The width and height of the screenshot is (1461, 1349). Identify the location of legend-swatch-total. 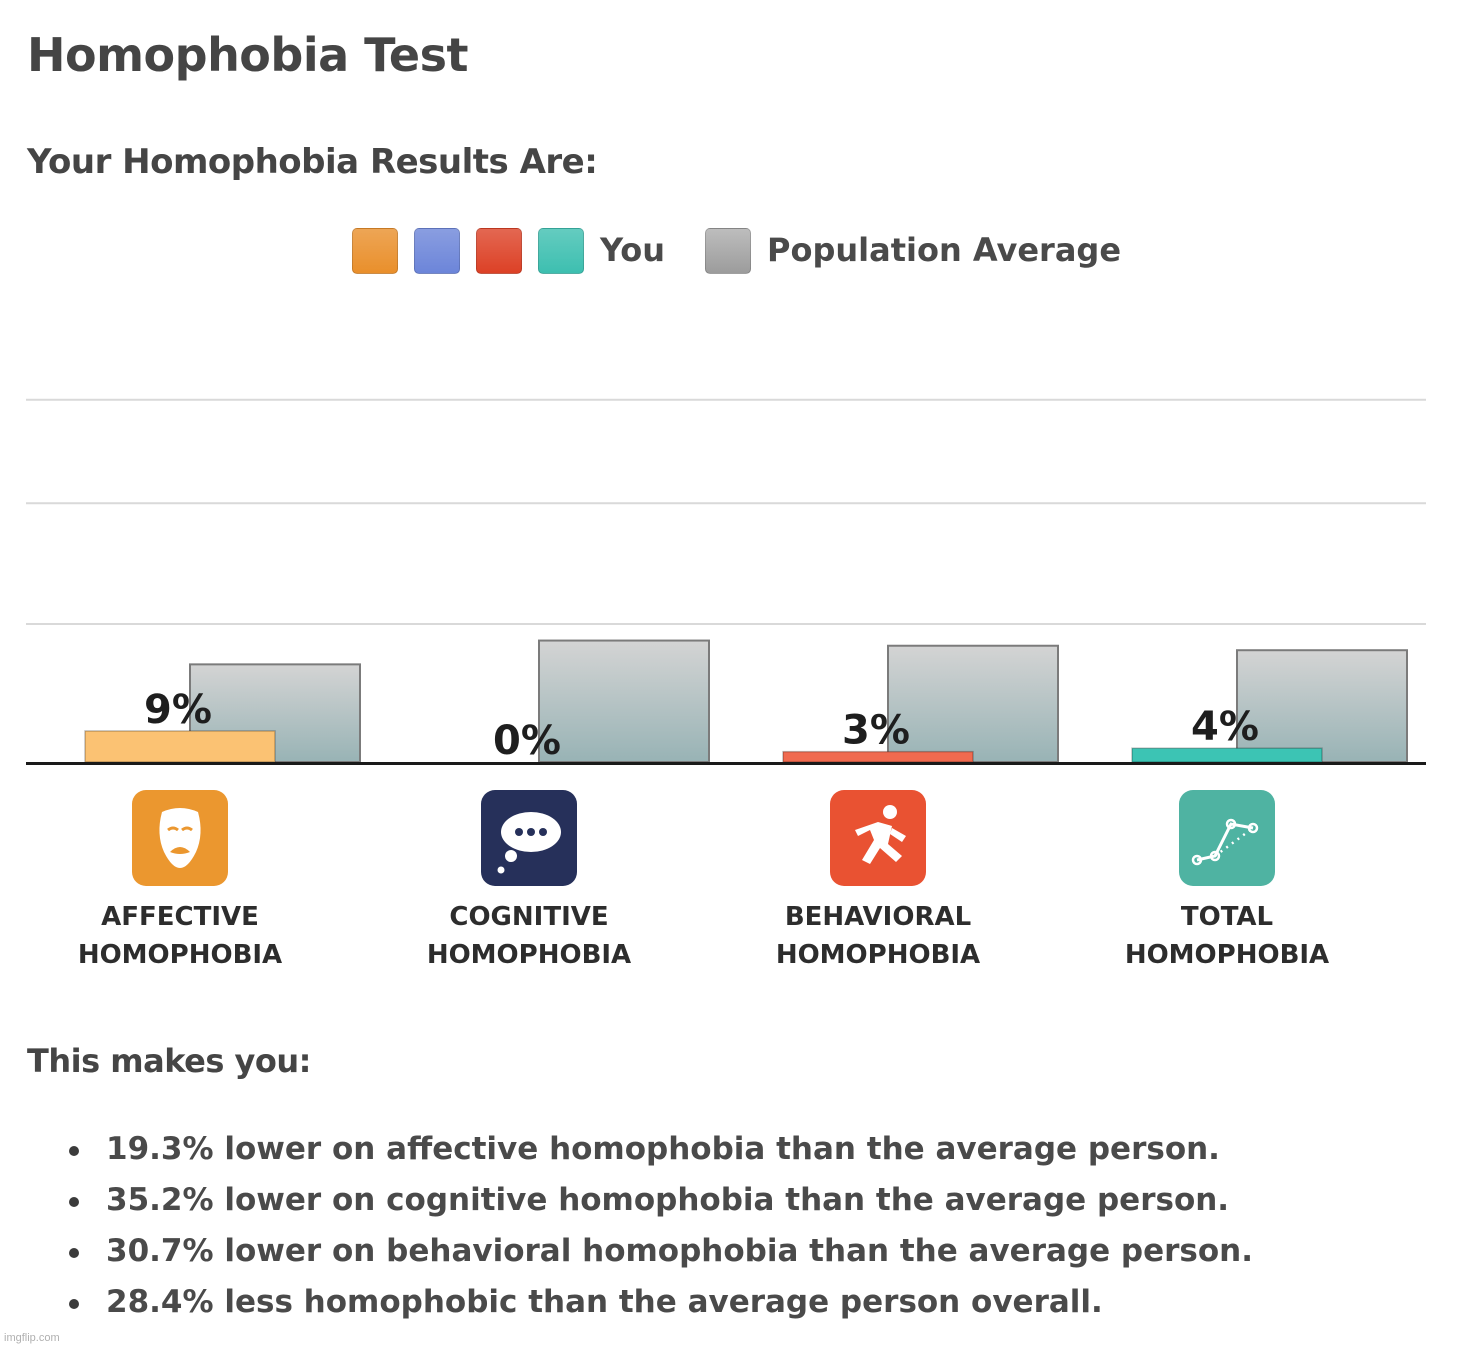
(561, 251).